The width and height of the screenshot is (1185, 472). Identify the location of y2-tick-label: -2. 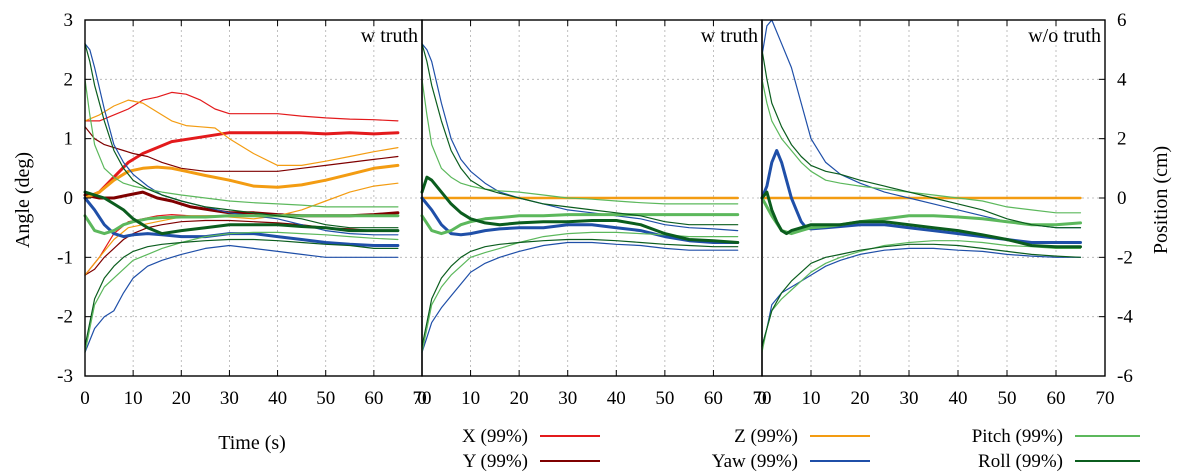
(1125, 257).